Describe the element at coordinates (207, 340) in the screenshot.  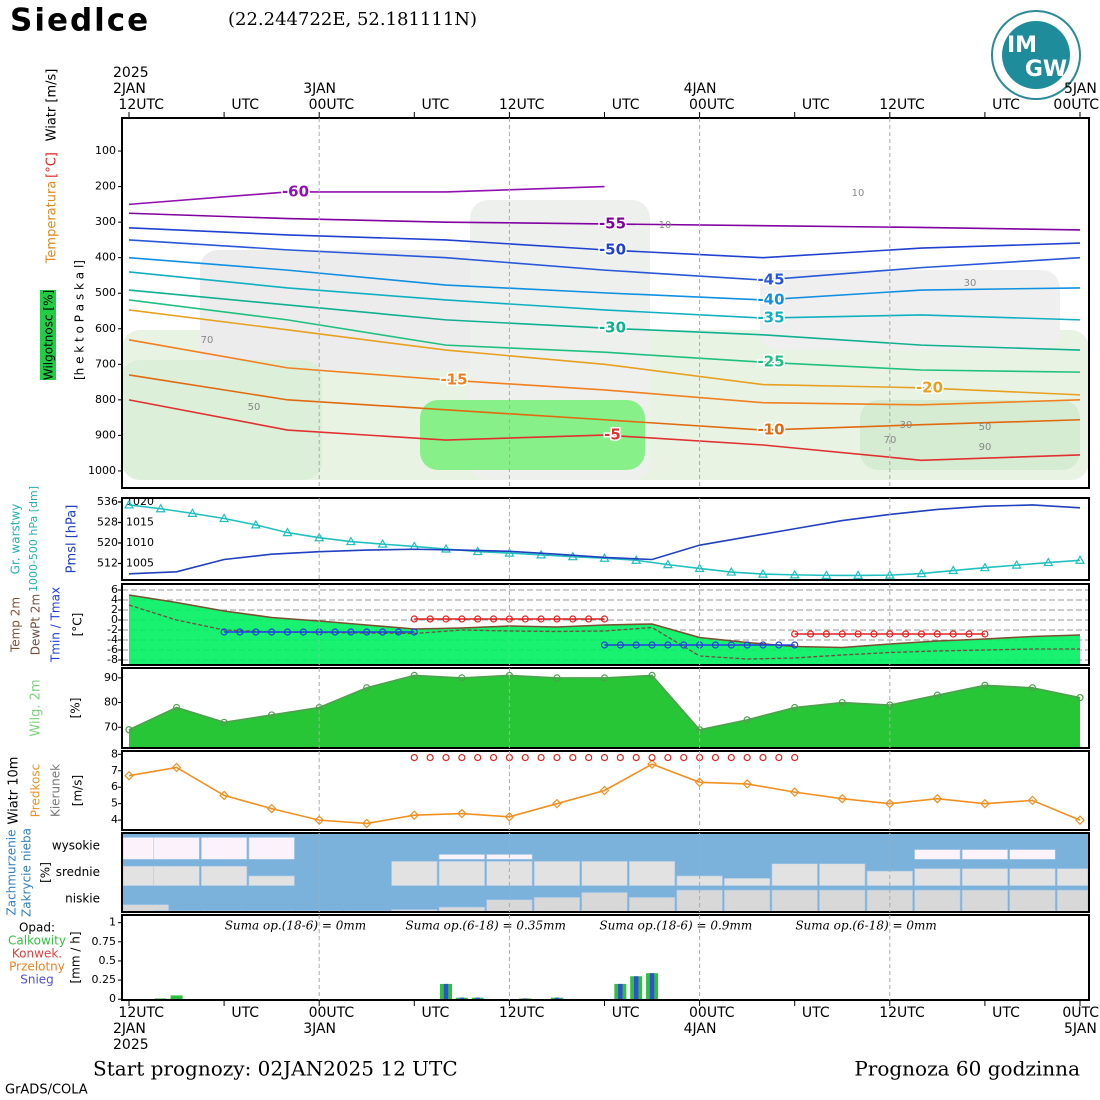
I see `humidity-label: 70` at that location.